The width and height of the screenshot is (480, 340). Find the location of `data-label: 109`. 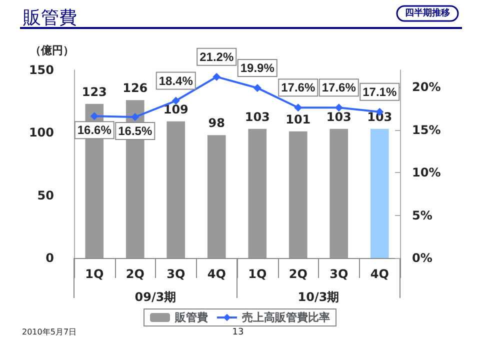

data-label: 109 is located at coordinates (175, 109).